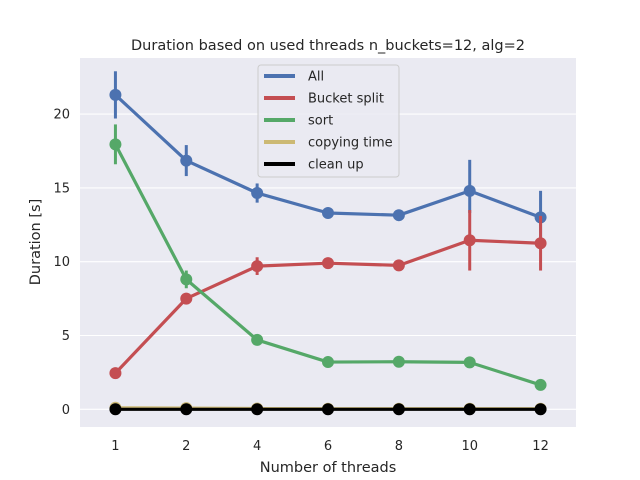 This screenshot has height=480, width=640. I want to click on x-tick-label: 1, so click(115, 446).